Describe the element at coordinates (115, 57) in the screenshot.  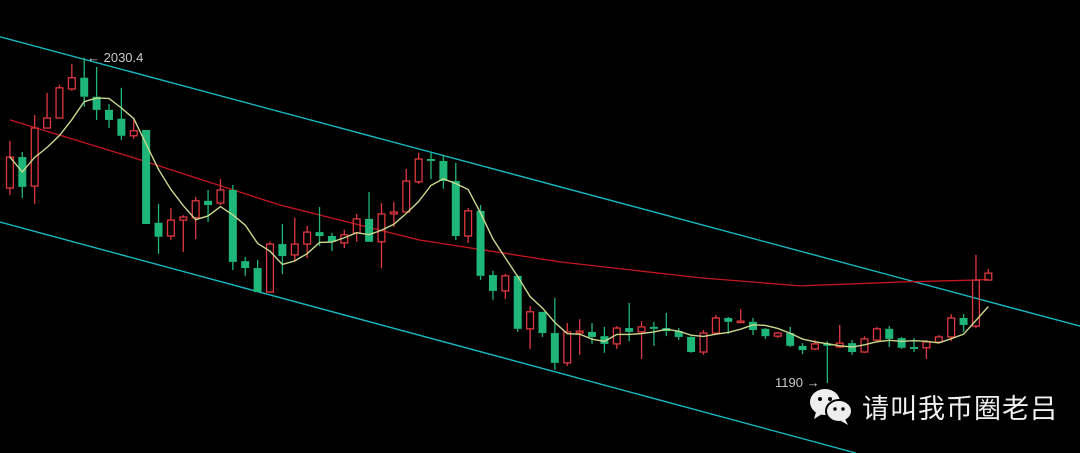
I see `high-price-label: ← 2030.4` at that location.